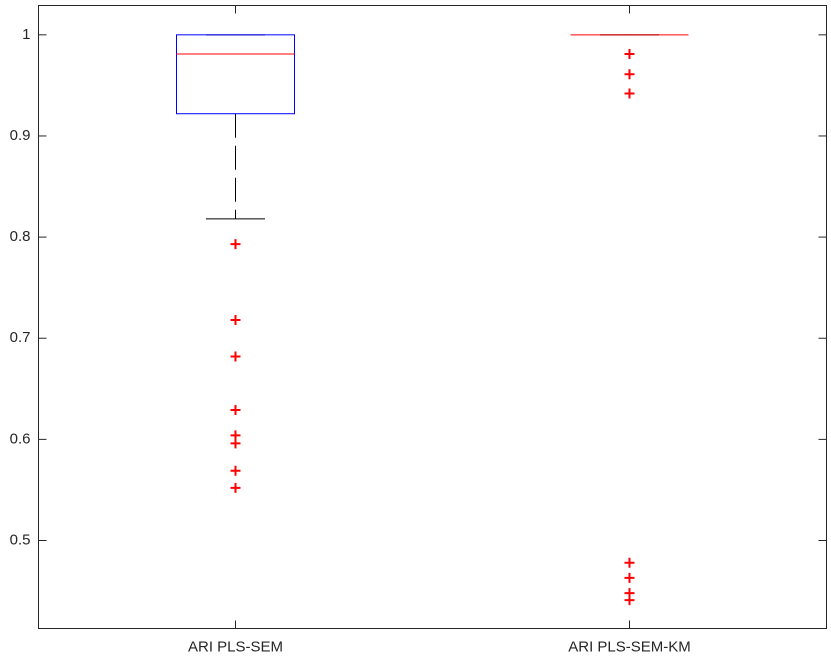 Image resolution: width=831 pixels, height=657 pixels. Describe the element at coordinates (20, 337) in the screenshot. I see `y-tick-label: 0.7` at that location.